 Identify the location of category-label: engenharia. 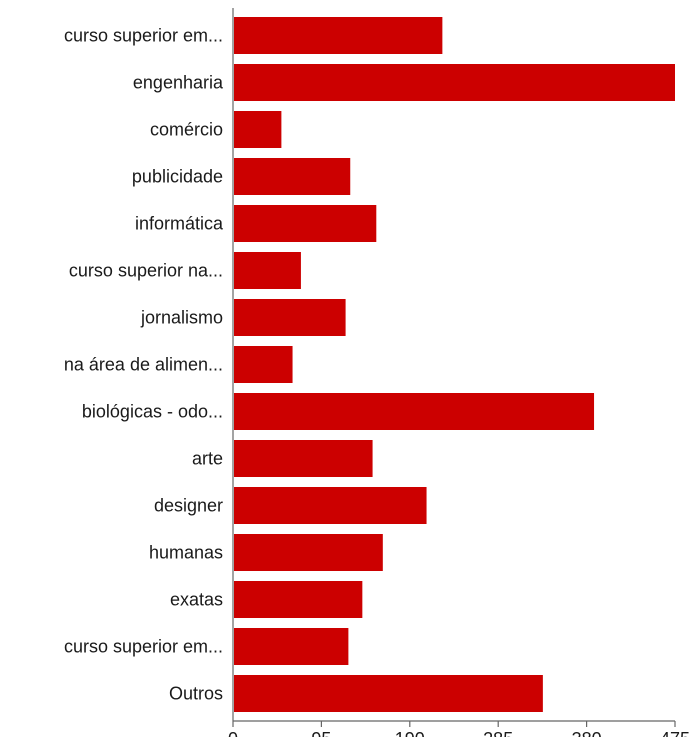
(178, 83).